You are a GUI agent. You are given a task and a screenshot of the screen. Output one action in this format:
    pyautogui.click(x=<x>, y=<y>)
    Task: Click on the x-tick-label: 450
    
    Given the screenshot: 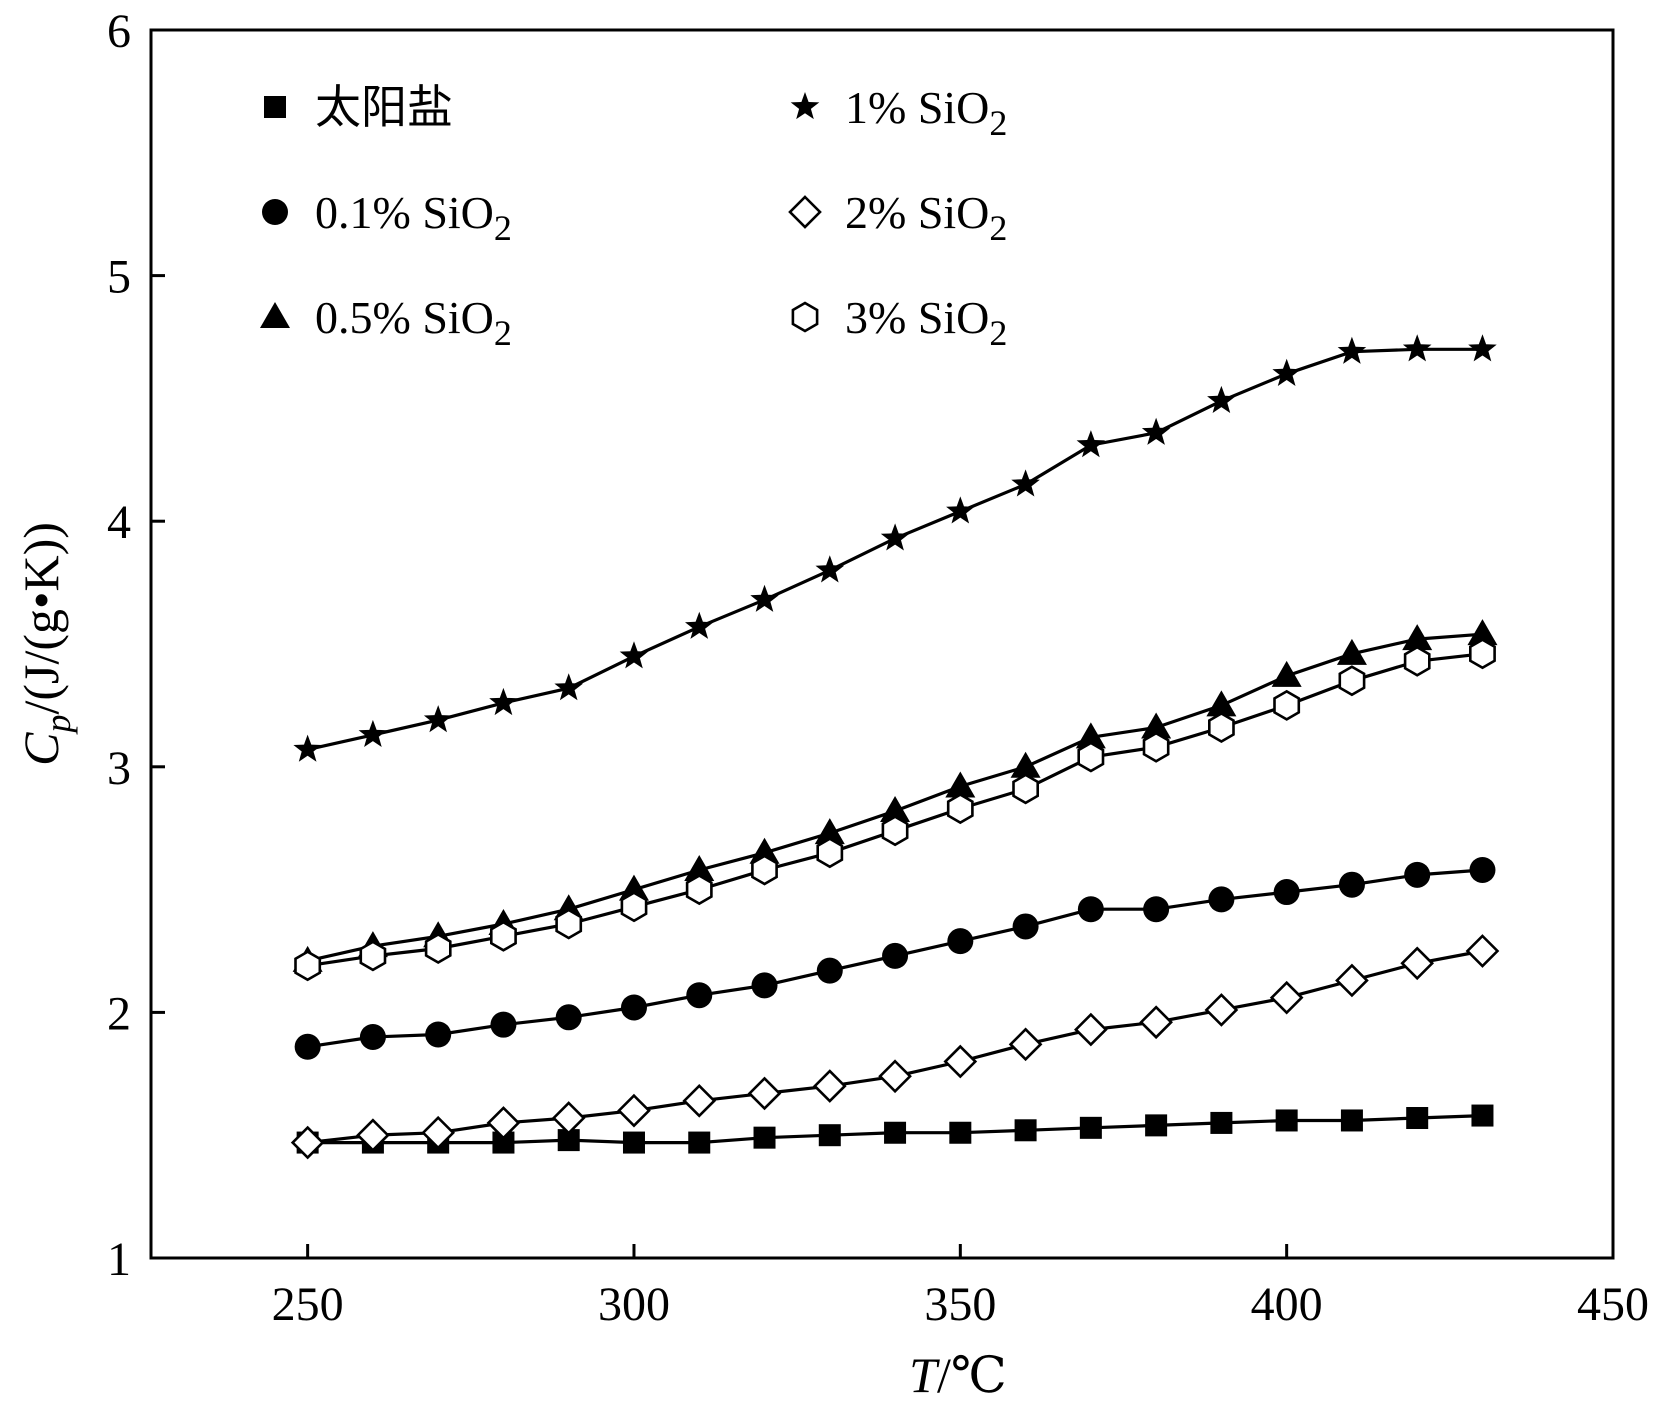 What is the action you would take?
    pyautogui.click(x=1613, y=1304)
    